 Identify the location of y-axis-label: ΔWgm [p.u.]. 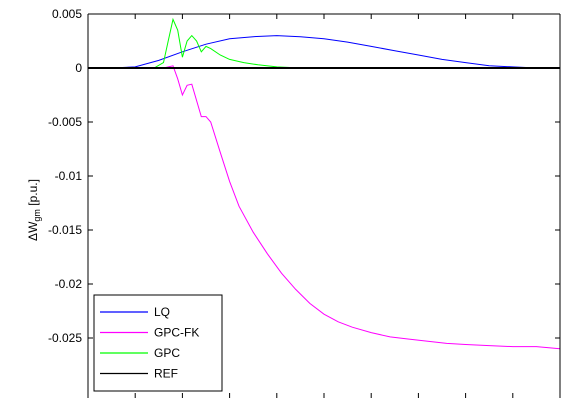
(34, 210).